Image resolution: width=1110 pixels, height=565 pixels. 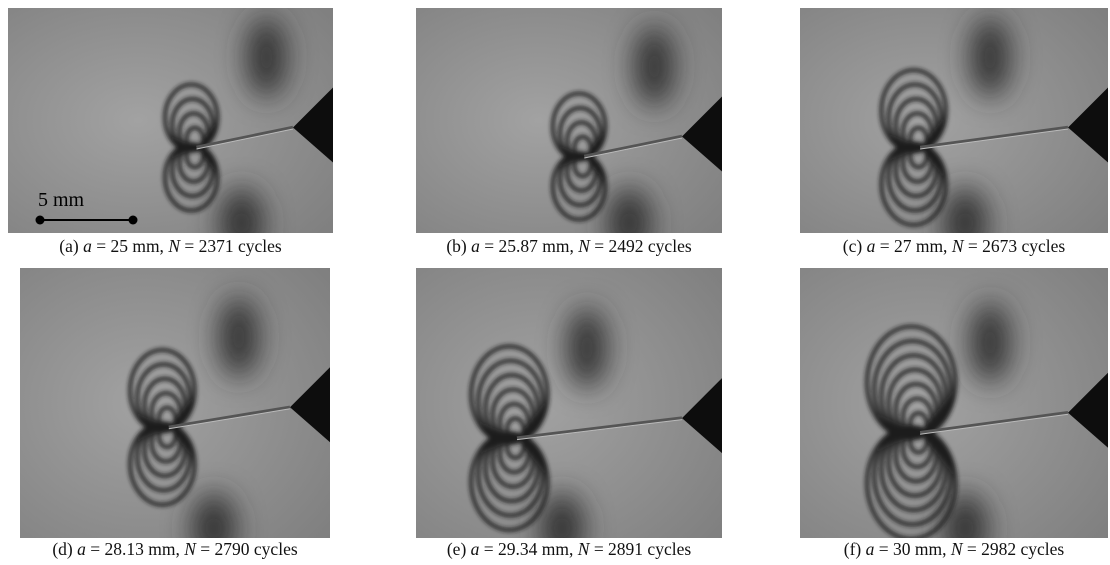 I want to click on caption: (c) a = 27 mm, N = 2673 cycles, so click(x=932, y=246).